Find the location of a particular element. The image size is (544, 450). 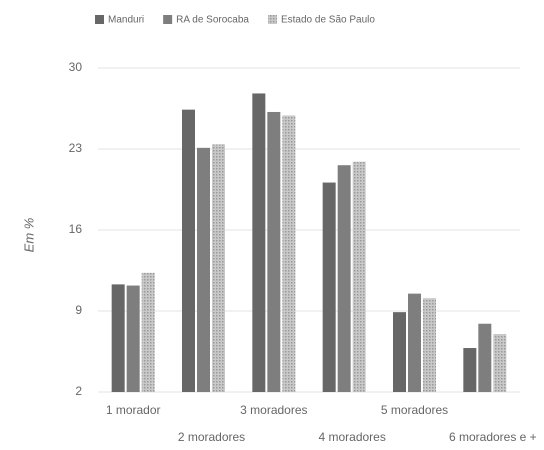

y-tick-label: 23 is located at coordinates (76, 148).